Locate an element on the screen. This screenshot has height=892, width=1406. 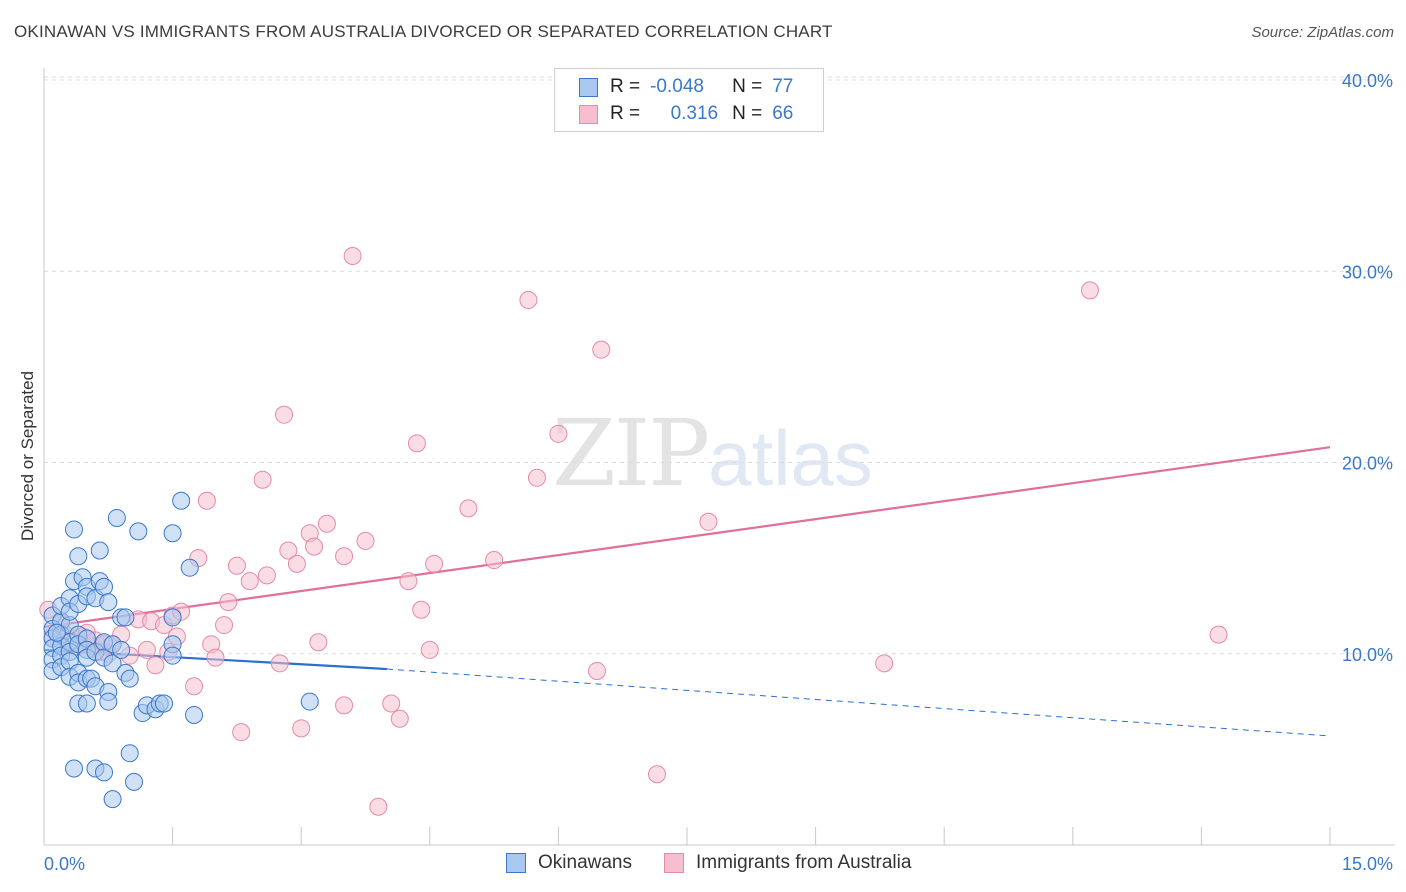
watermark-zip: ZIP is located at coordinates (631, 453).